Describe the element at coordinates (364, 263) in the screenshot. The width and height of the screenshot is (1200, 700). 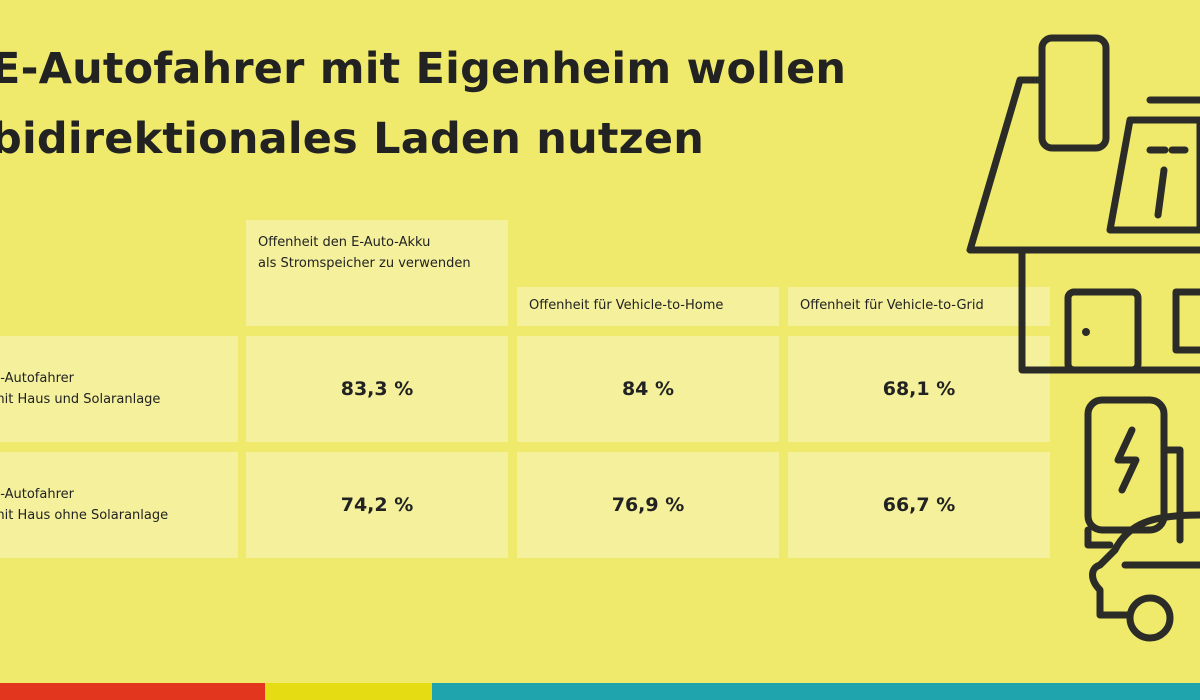
I see `header-text: als Stromspeicher zu verwenden` at that location.